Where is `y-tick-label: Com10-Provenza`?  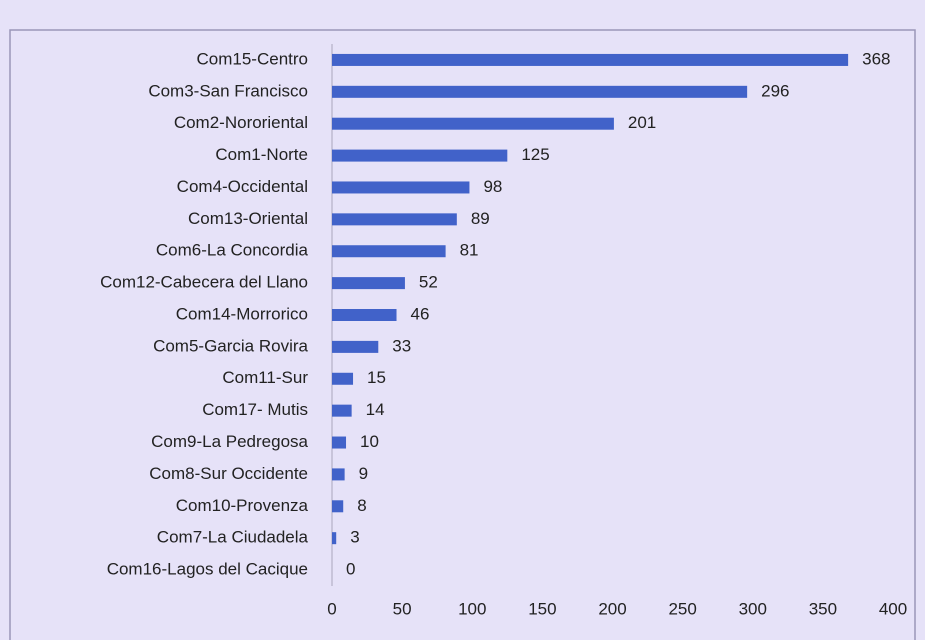 y-tick-label: Com10-Provenza is located at coordinates (242, 505).